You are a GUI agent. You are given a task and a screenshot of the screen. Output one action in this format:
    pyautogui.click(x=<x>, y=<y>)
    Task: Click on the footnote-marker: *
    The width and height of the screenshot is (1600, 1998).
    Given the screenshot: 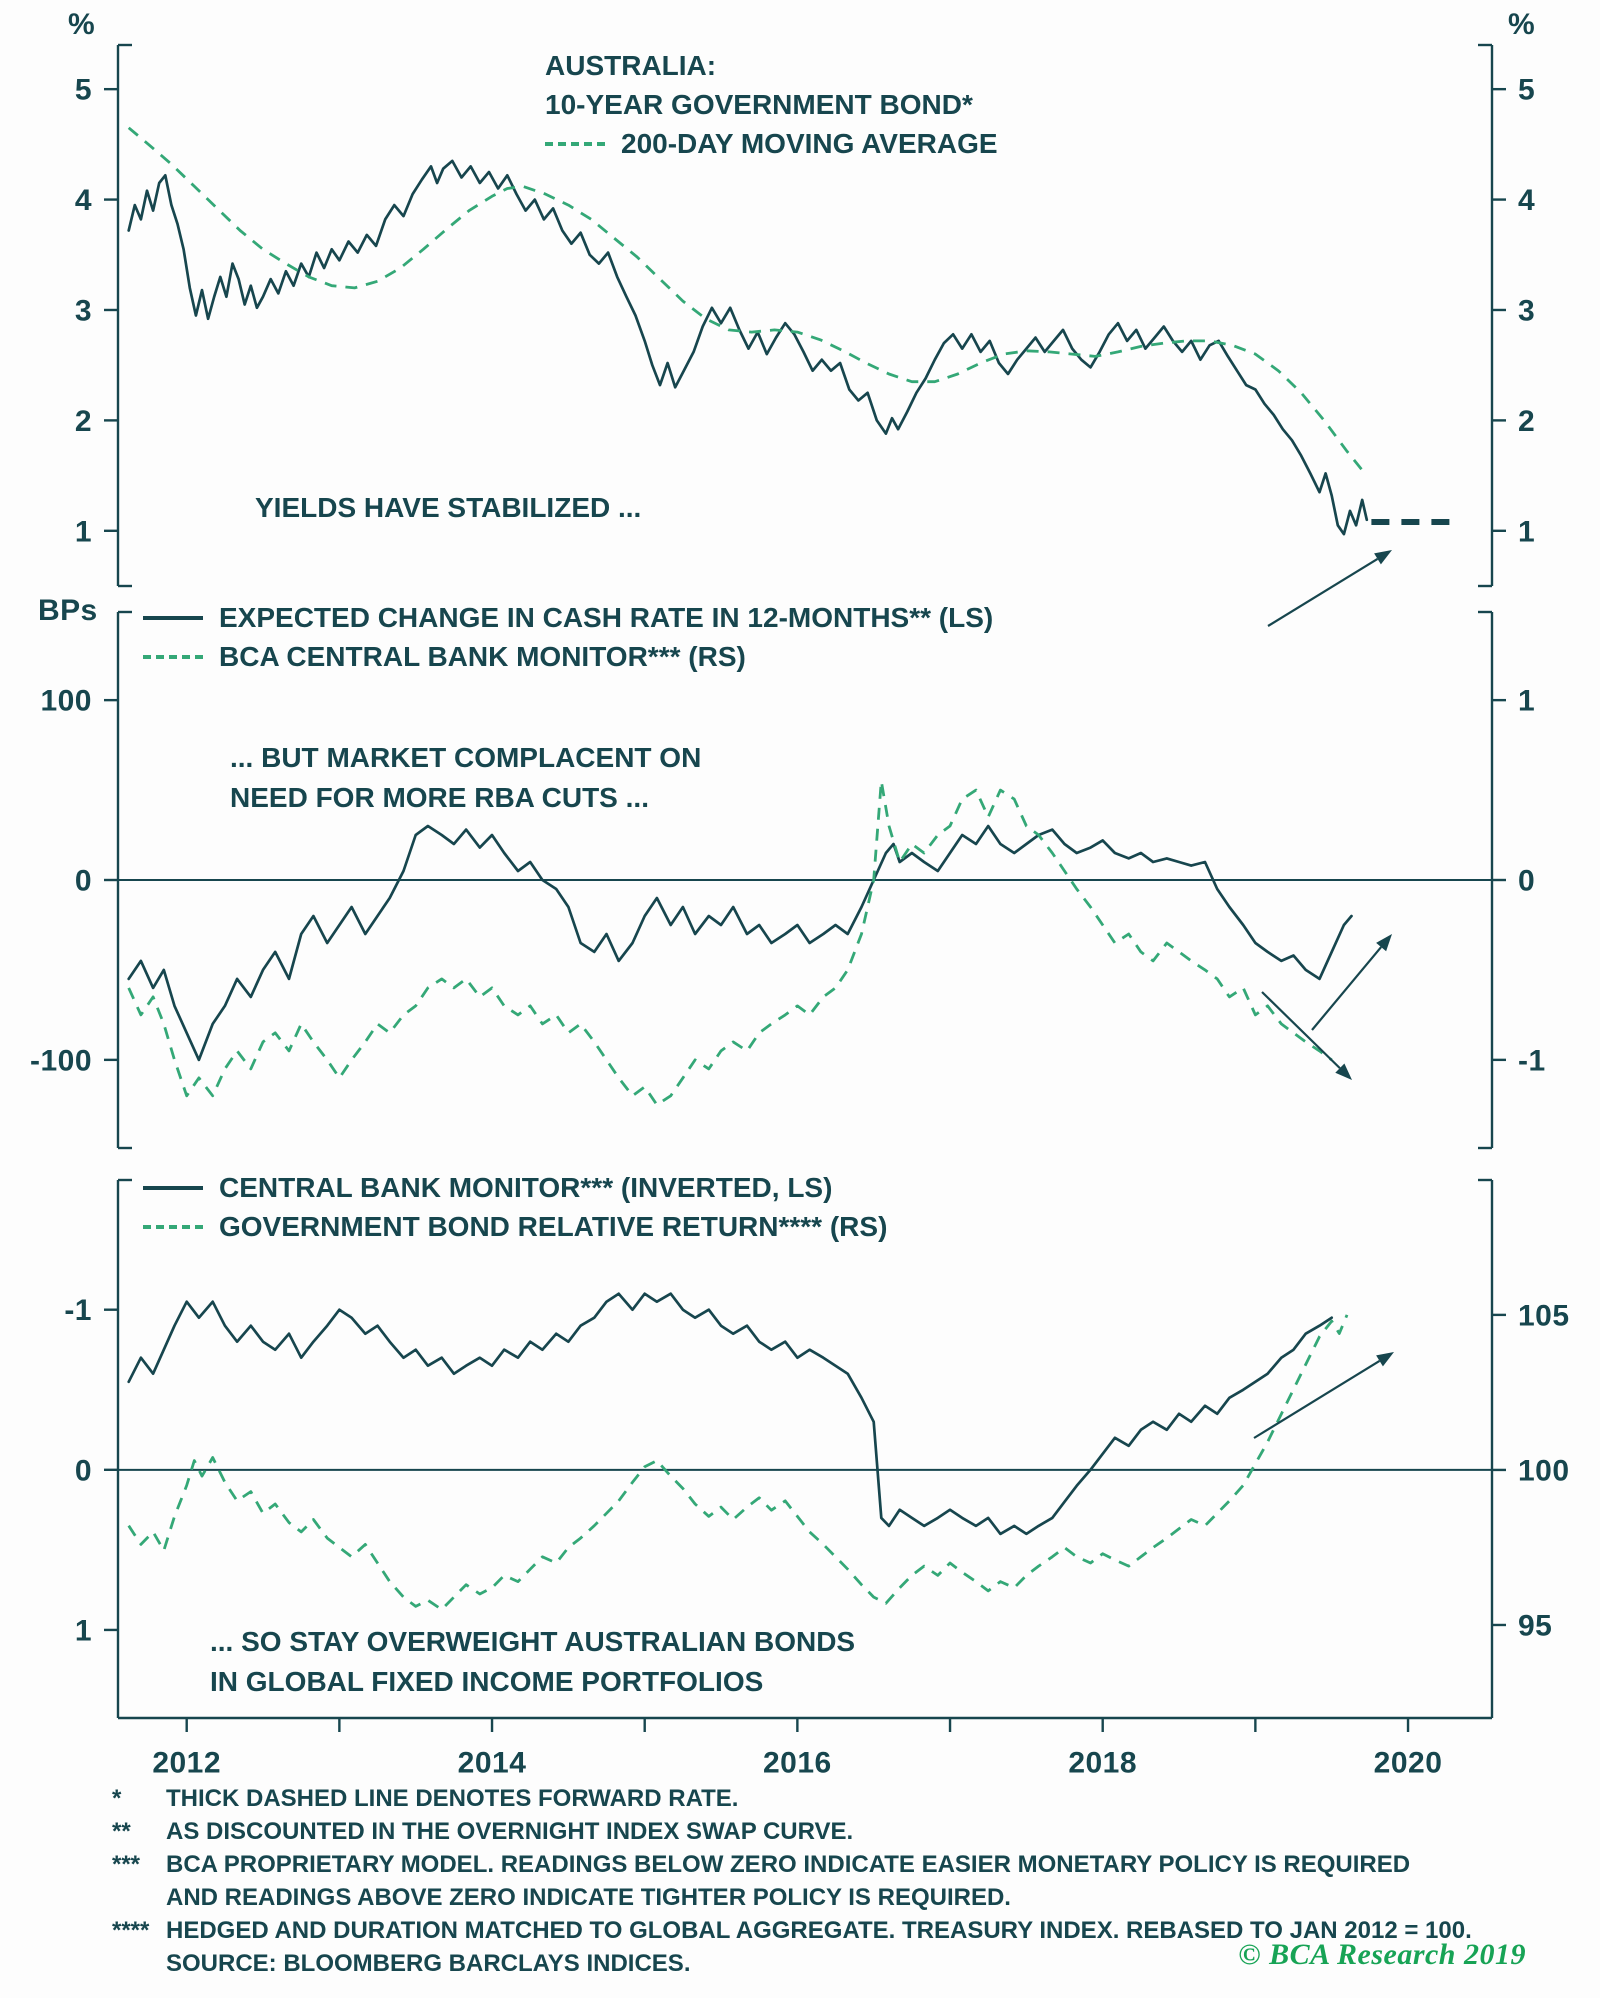 What is the action you would take?
    pyautogui.click(x=117, y=1798)
    